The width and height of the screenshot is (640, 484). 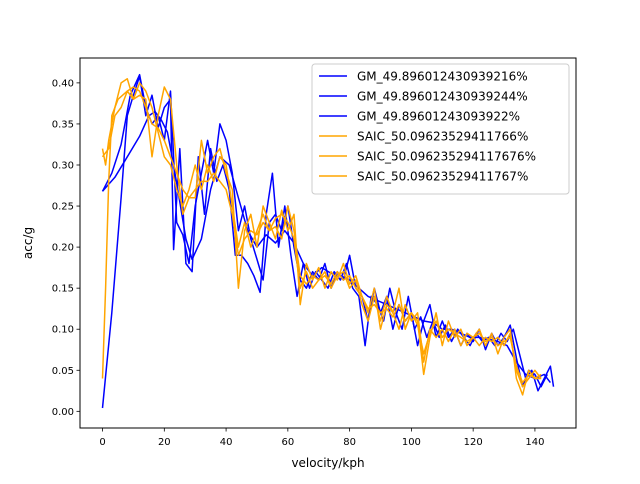 What do you see at coordinates (411, 442) in the screenshot?
I see `x-tick-label: 100` at bounding box center [411, 442].